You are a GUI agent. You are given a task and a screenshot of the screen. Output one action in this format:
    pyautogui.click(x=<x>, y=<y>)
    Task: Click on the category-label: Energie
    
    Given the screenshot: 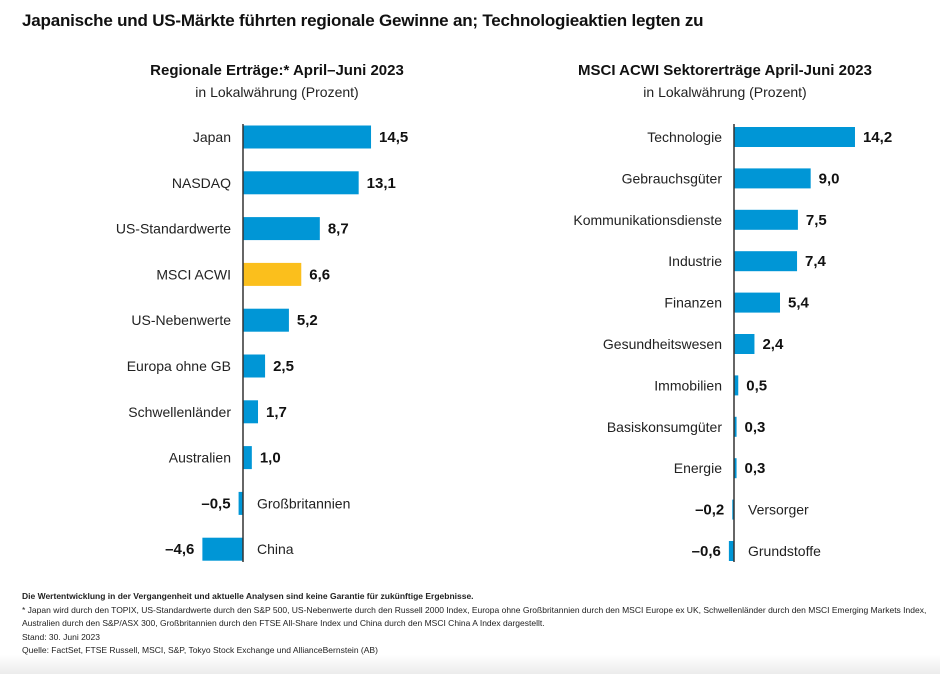 What is the action you would take?
    pyautogui.click(x=698, y=468)
    